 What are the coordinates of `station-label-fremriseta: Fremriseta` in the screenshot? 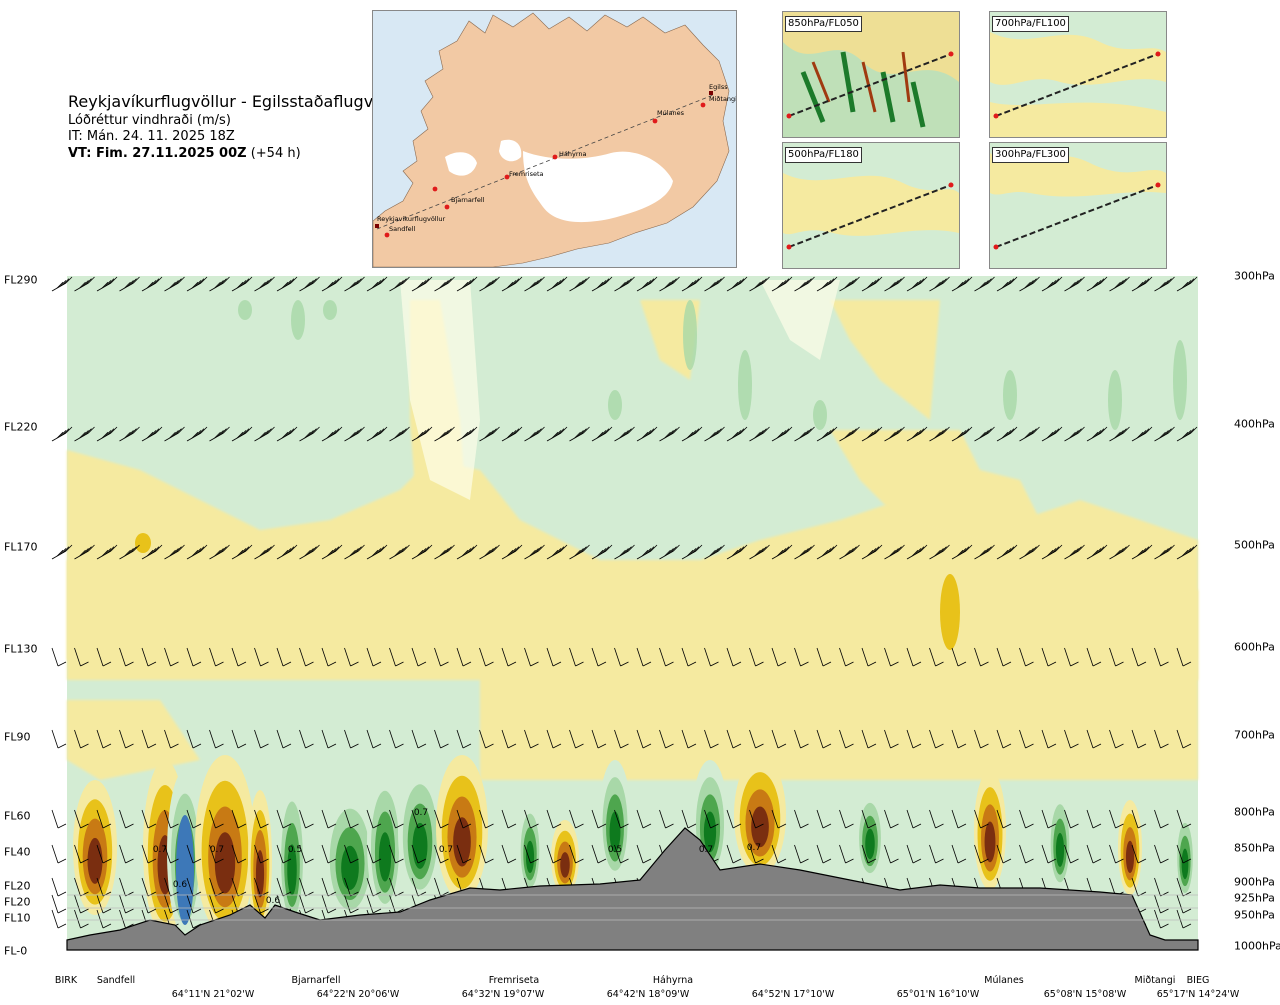 It's located at (514, 980).